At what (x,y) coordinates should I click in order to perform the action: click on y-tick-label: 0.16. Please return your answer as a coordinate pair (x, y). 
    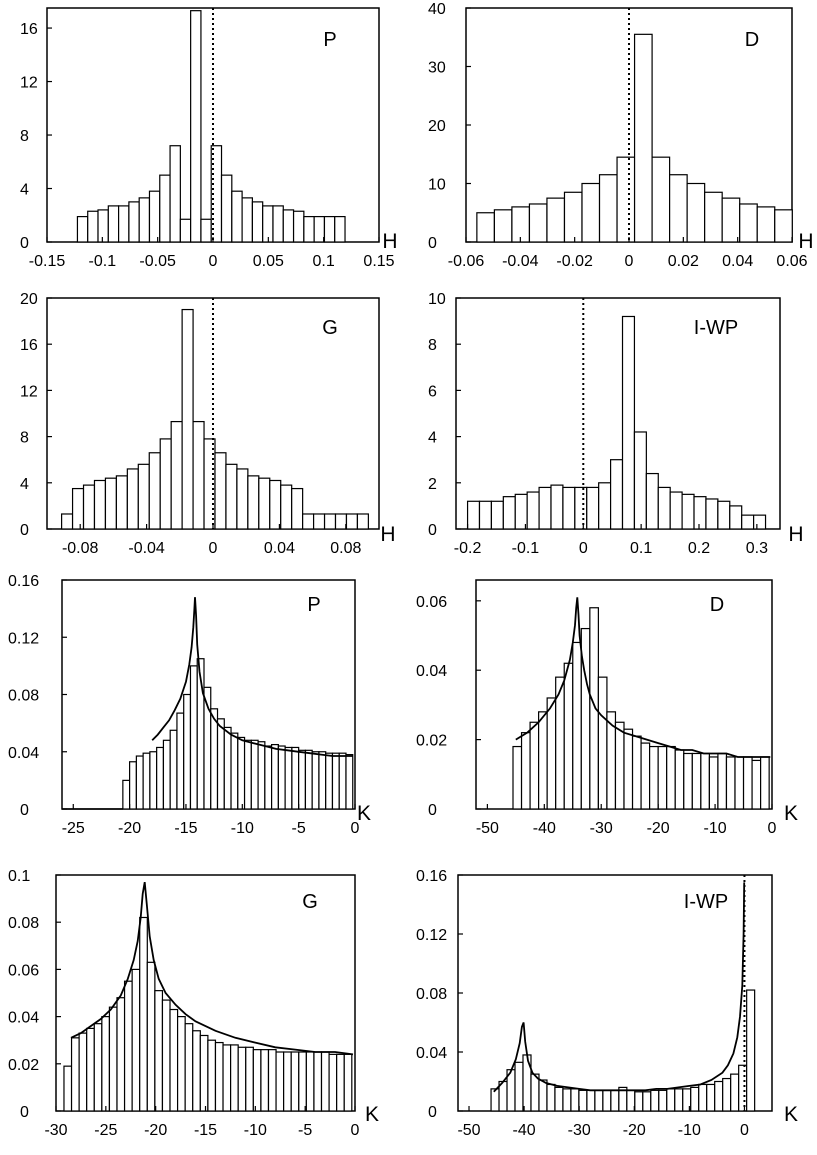
    Looking at the image, I should click on (431, 876).